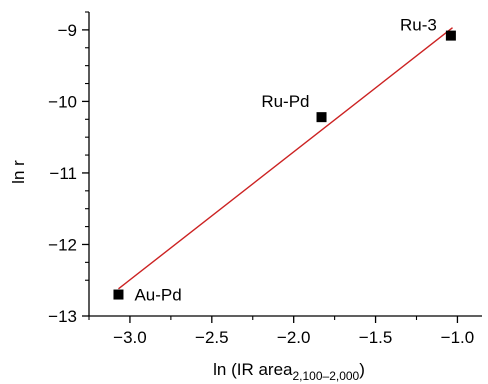 Image resolution: width=488 pixels, height=384 pixels. I want to click on x-tick-label: −1.5, so click(376, 337).